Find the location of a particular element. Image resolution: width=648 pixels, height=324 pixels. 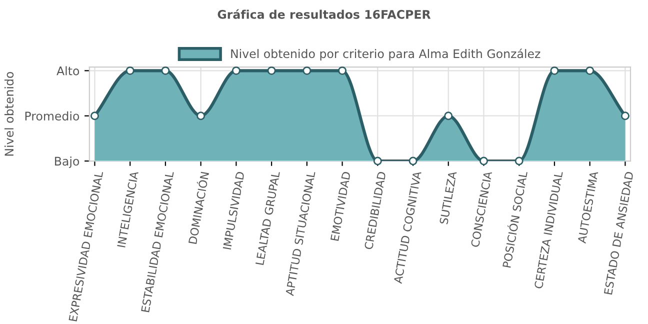

category-label: Promedio is located at coordinates (52, 116).